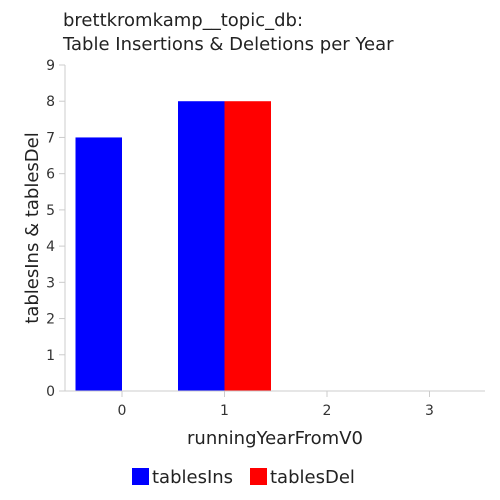  What do you see at coordinates (192, 477) in the screenshot?
I see `legend-label-tablesIns: tablesIns` at bounding box center [192, 477].